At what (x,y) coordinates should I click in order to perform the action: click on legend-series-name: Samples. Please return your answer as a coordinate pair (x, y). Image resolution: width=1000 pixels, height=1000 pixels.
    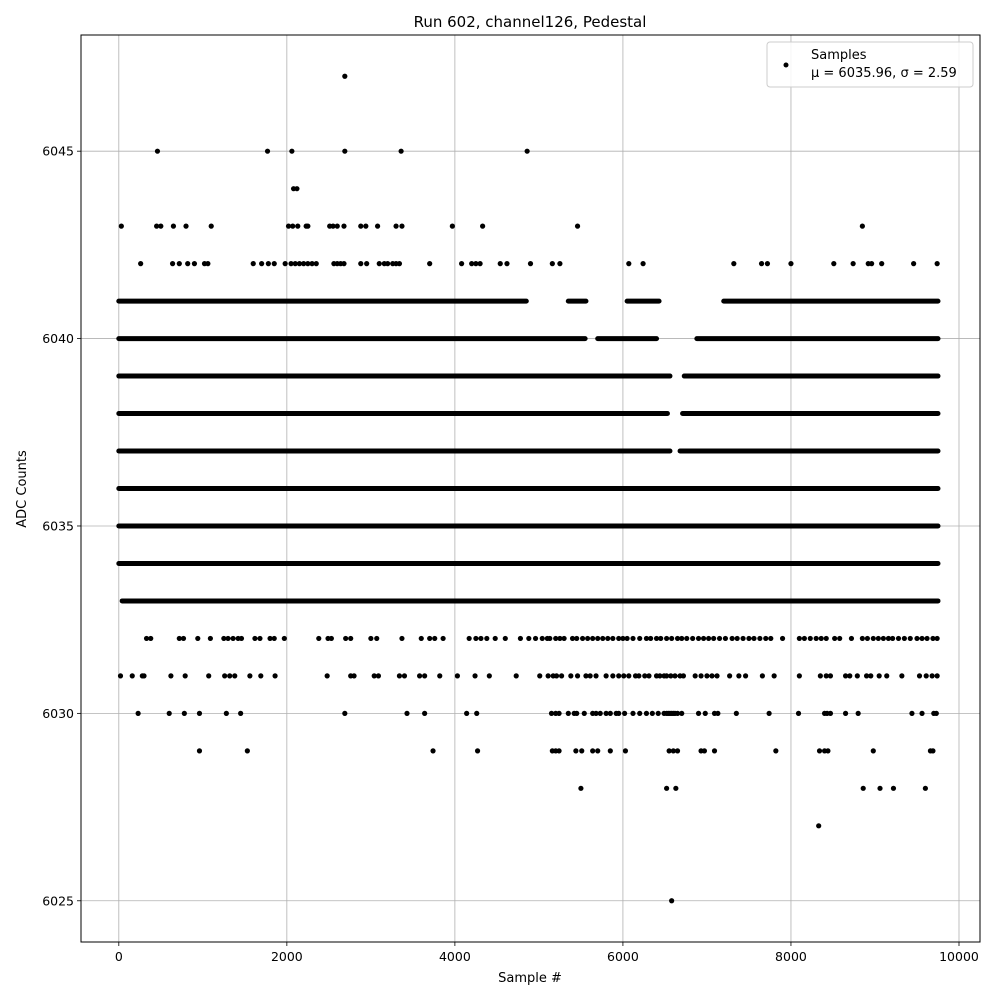
    Looking at the image, I should click on (839, 55).